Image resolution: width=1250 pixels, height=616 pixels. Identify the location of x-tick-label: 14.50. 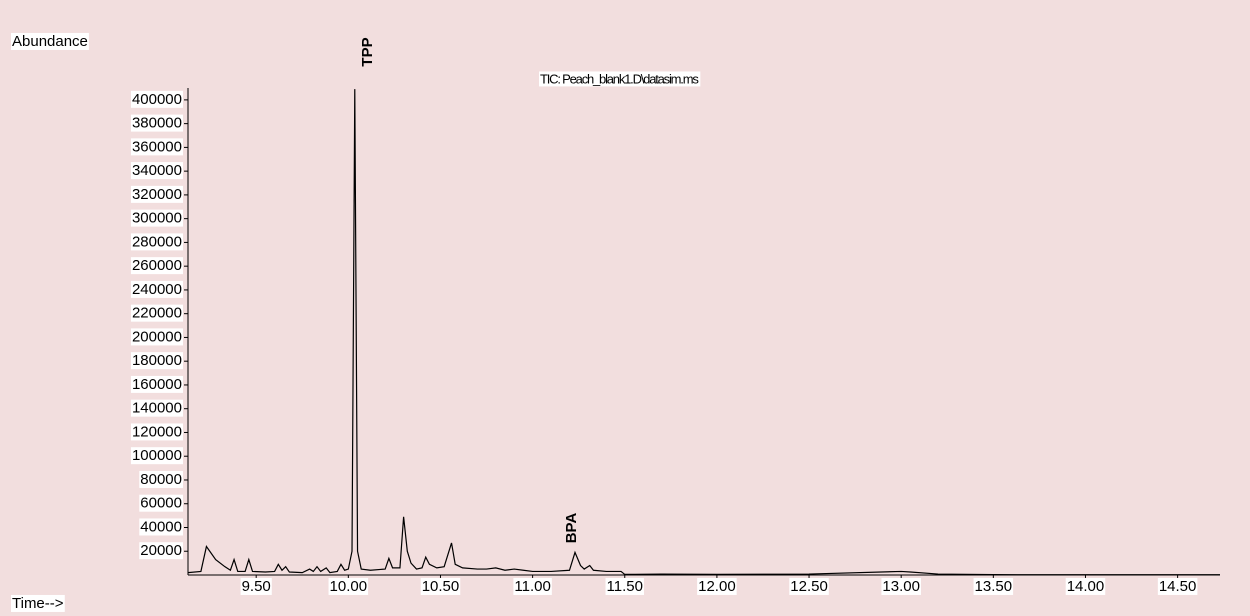
(1178, 586).